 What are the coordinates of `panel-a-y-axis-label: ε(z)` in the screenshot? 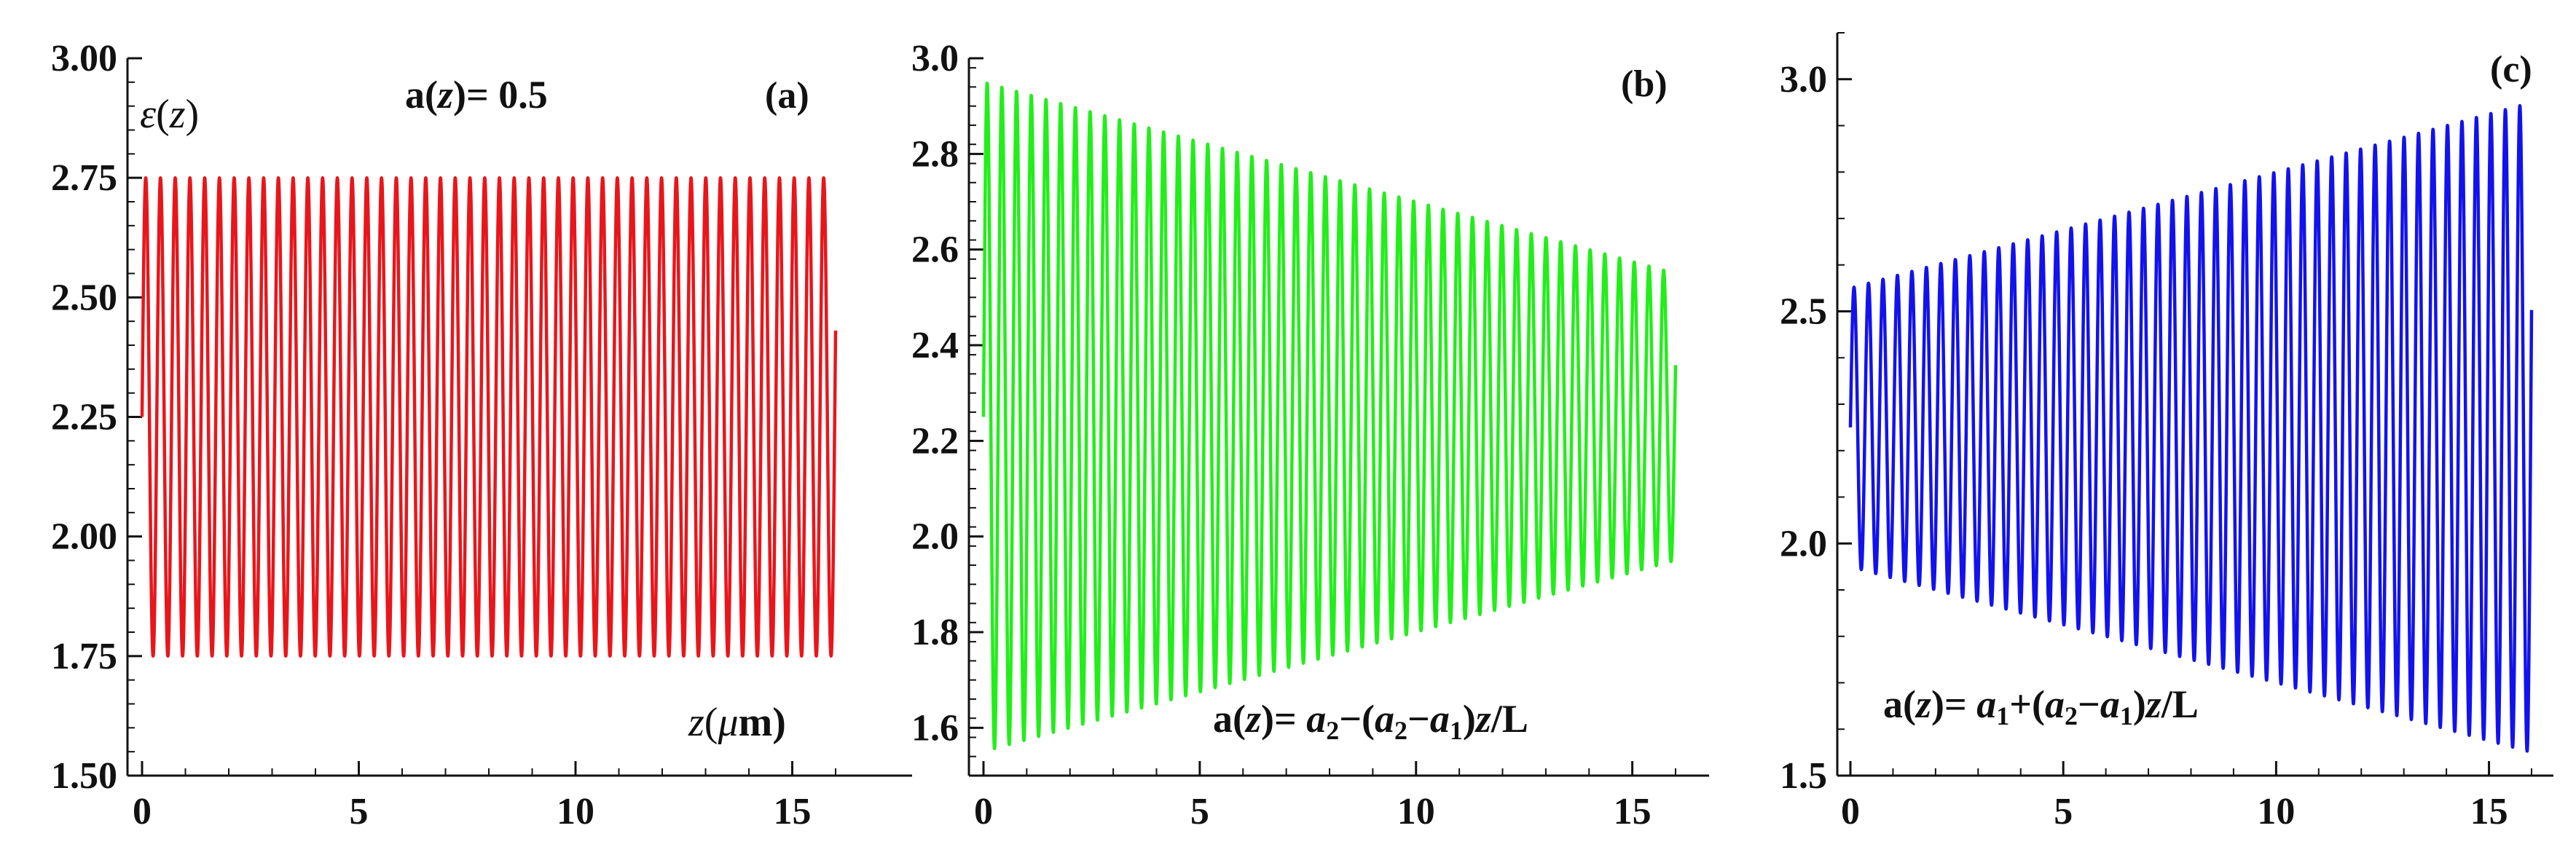 It's located at (169, 114).